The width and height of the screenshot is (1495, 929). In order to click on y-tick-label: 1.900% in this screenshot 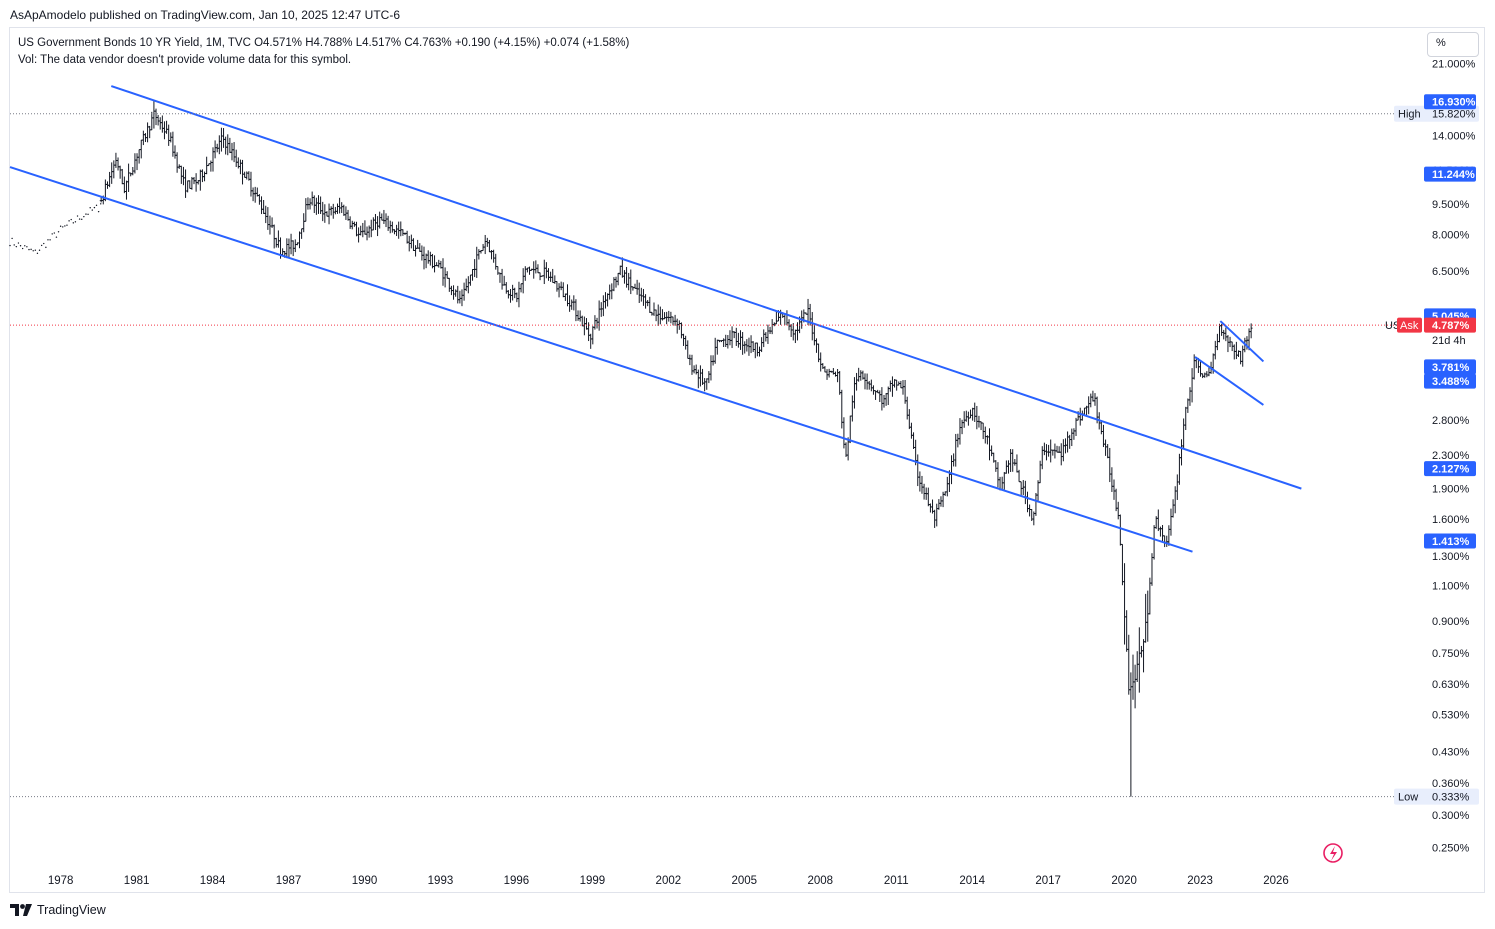, I will do `click(1451, 490)`.